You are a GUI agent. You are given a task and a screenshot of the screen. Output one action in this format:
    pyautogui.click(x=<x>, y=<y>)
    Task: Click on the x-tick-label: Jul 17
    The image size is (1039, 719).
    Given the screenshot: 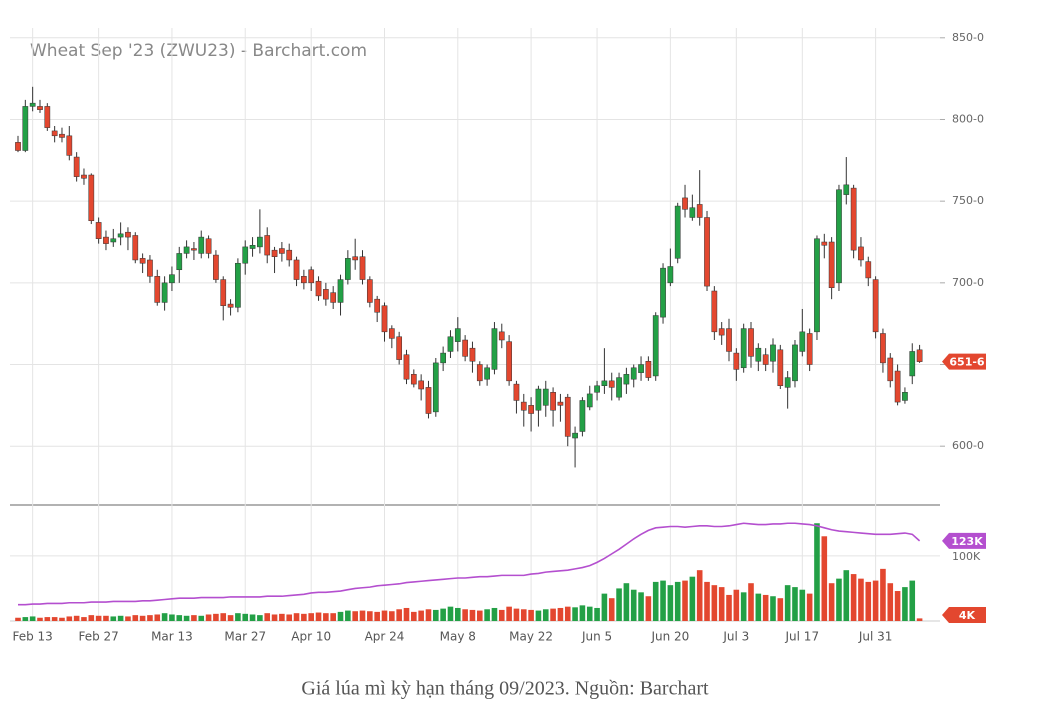 What is the action you would take?
    pyautogui.click(x=802, y=637)
    